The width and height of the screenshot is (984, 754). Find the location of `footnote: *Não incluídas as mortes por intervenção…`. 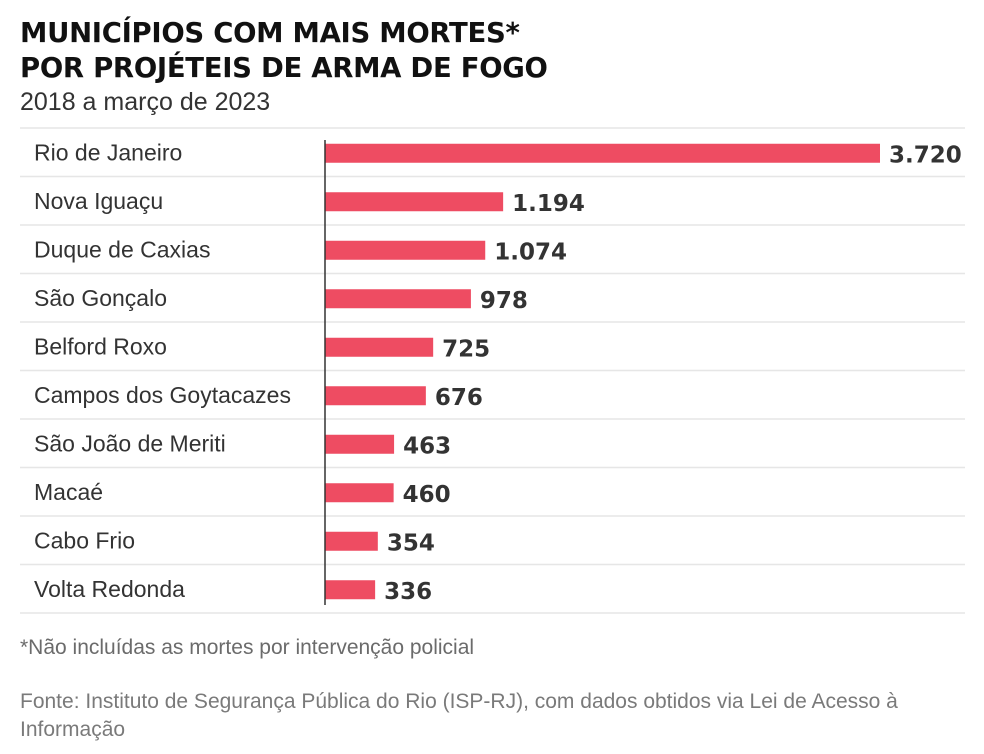

footnote: *Não incluídas as mortes por intervenção… is located at coordinates (247, 647).